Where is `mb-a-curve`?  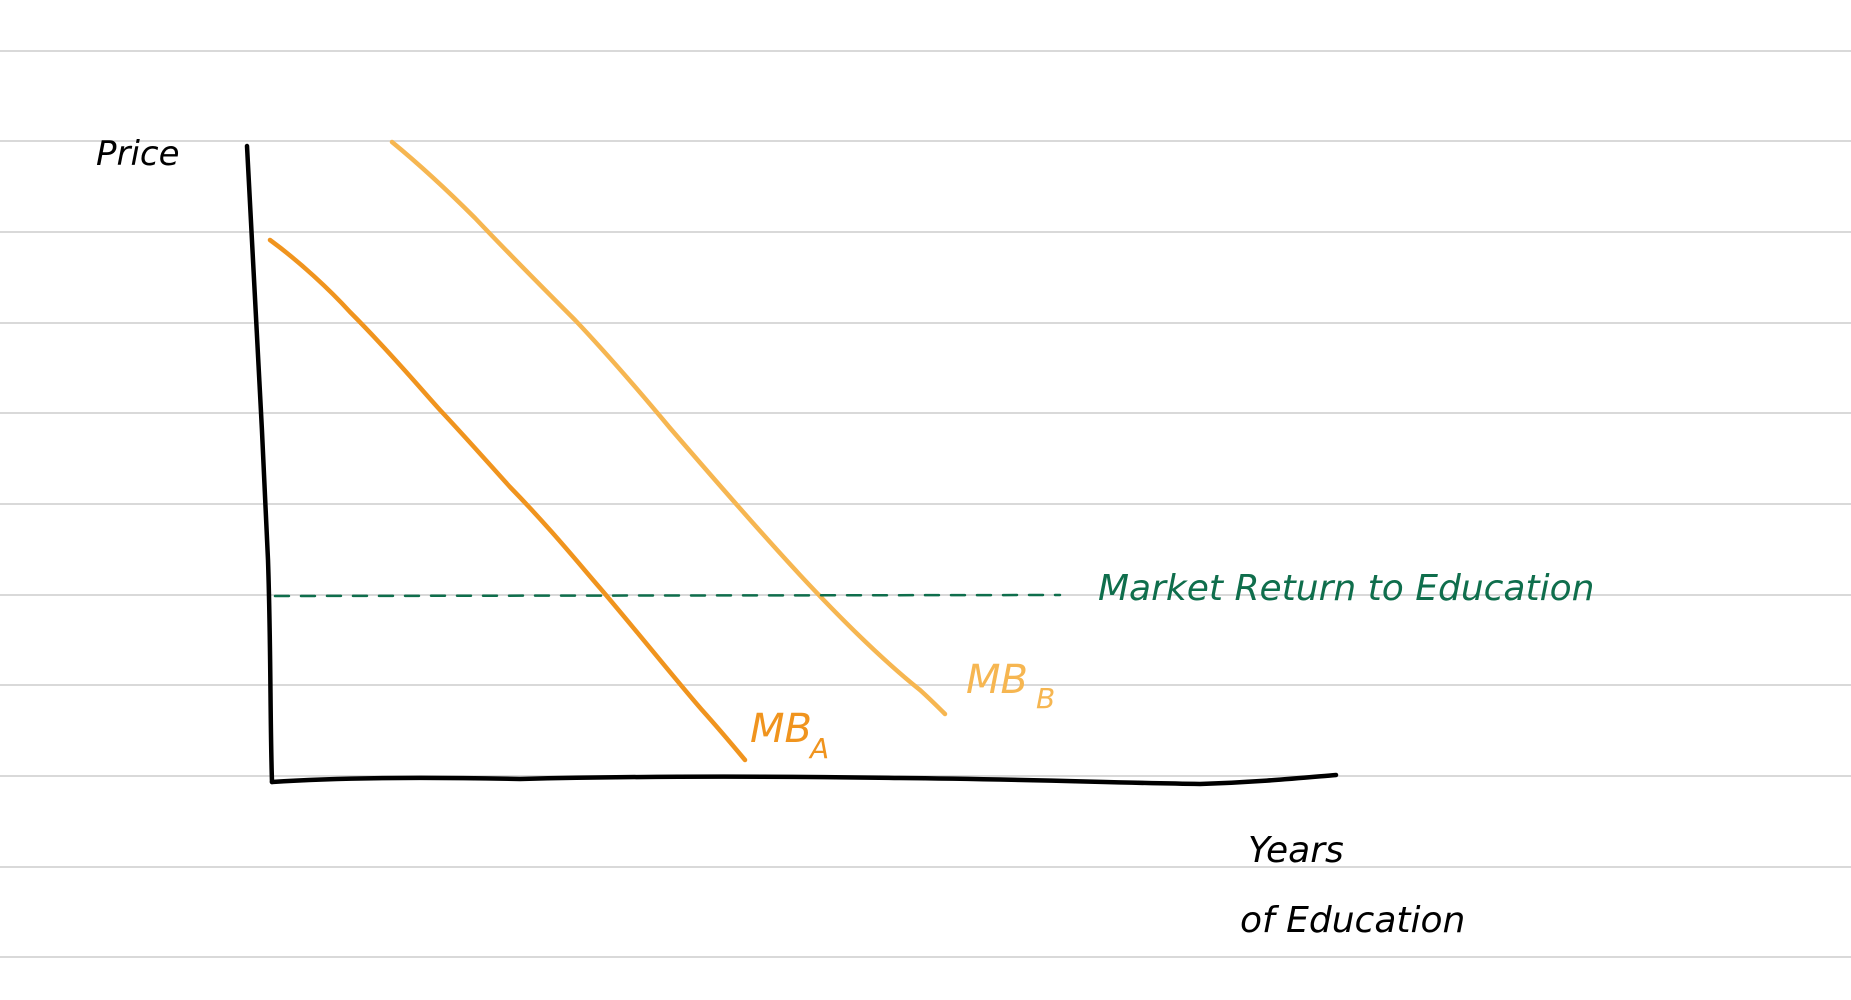
mb-a-curve is located at coordinates (507, 500).